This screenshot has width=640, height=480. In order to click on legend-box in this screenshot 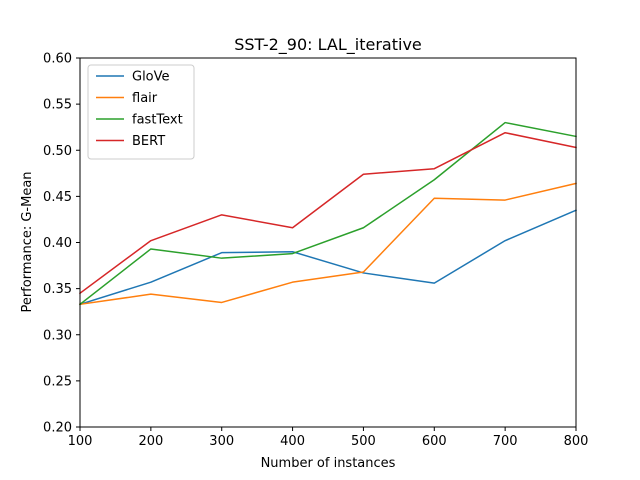, I will do `click(141, 112)`.